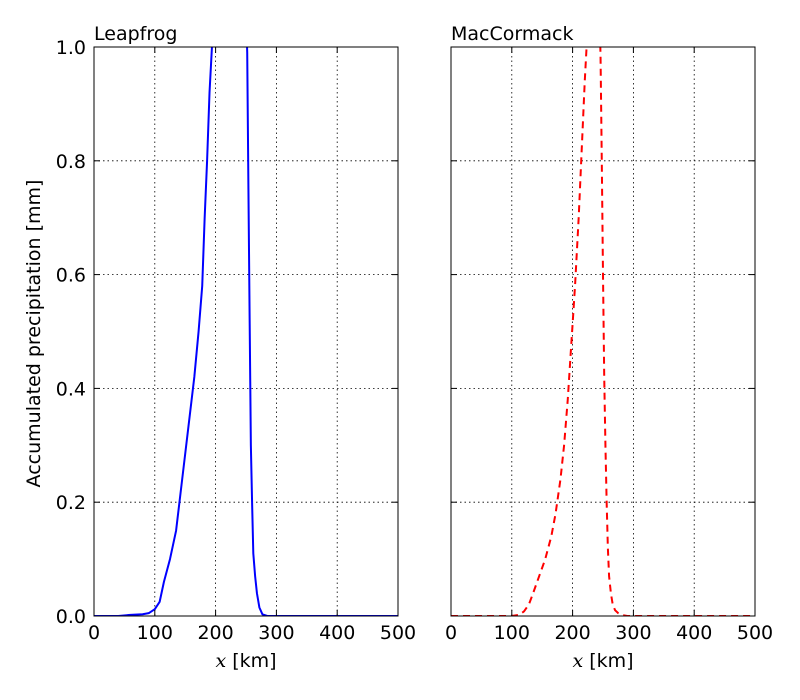  I want to click on y-tick-label: 0.6, so click(71, 276).